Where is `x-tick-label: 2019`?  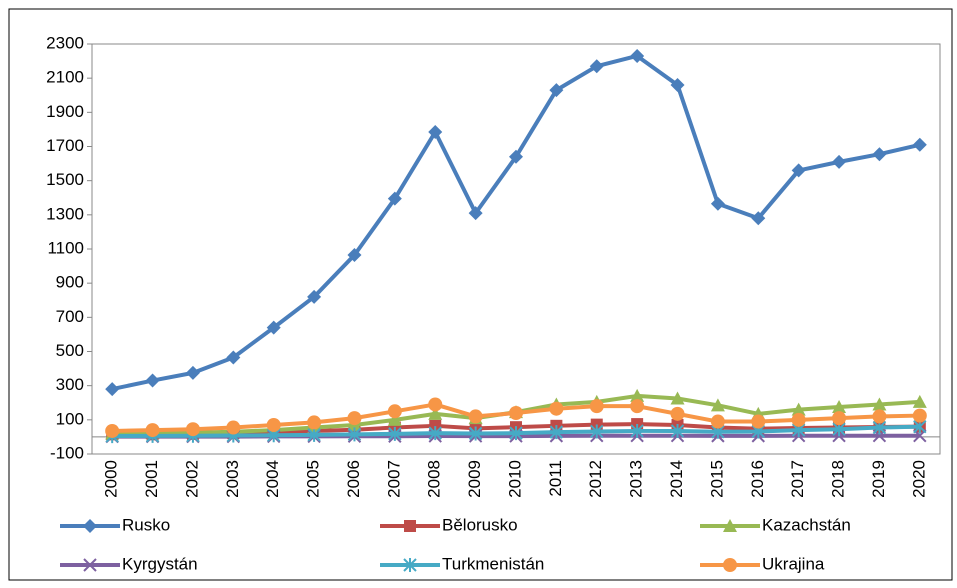 x-tick-label: 2019 is located at coordinates (878, 479).